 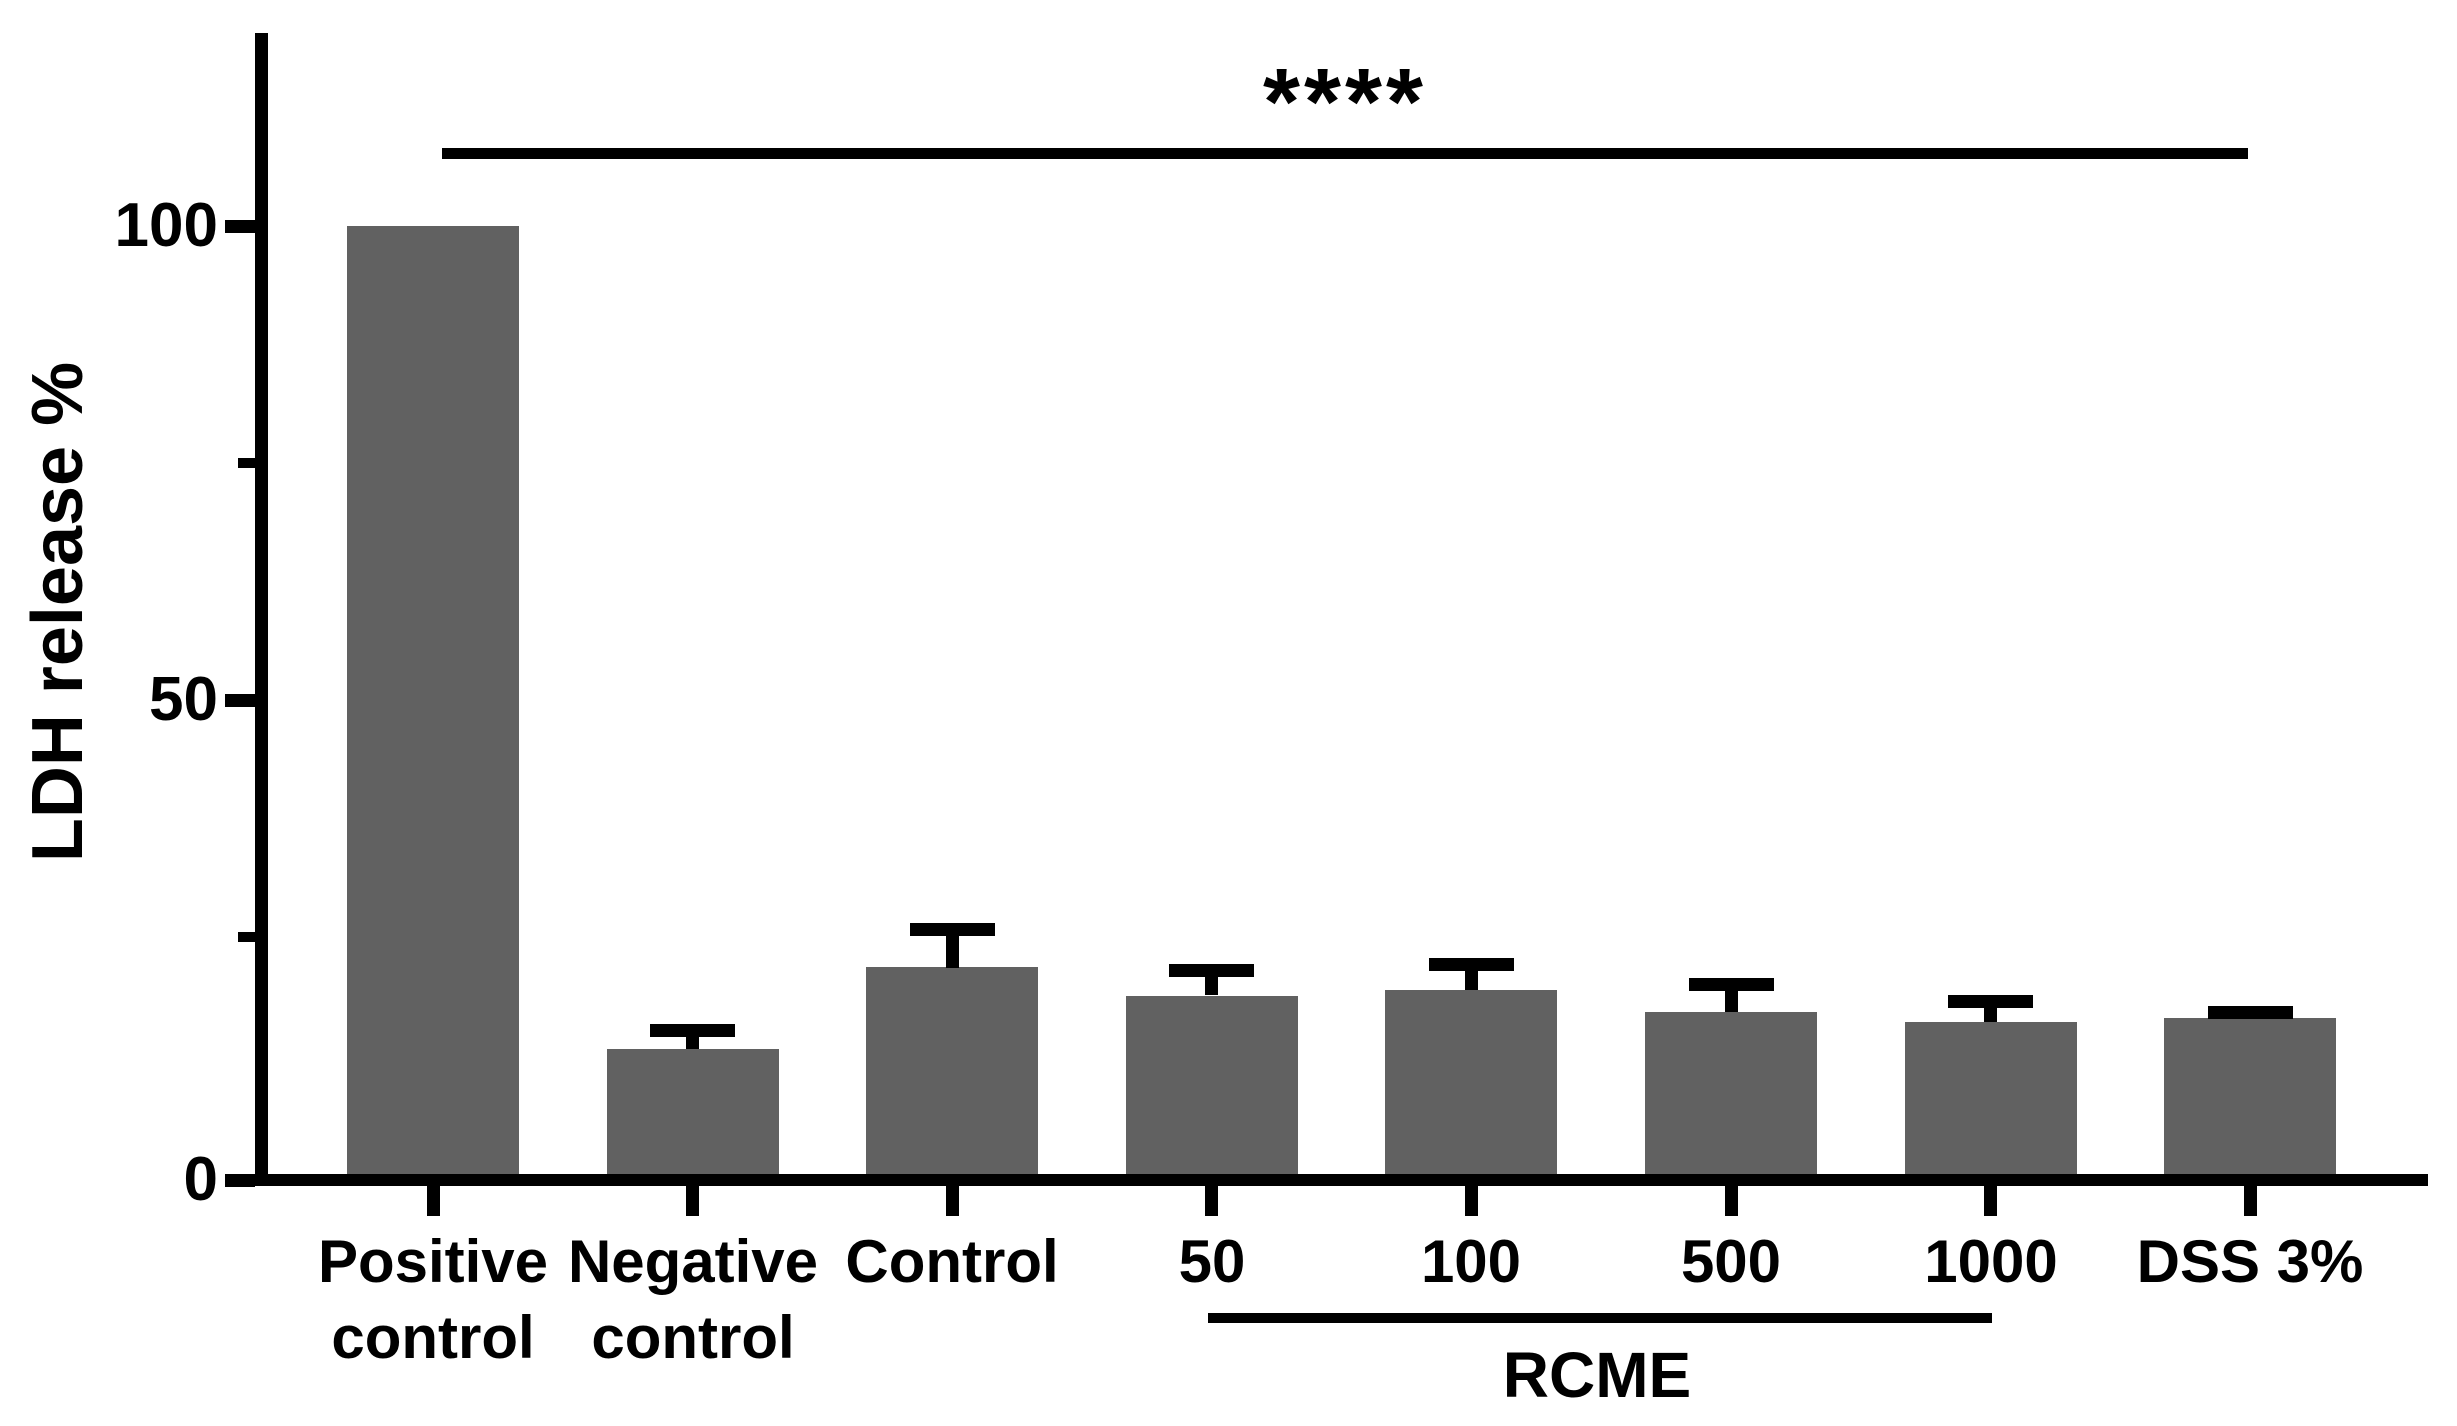 What do you see at coordinates (1991, 1261) in the screenshot?
I see `x-tick-label-1000: 1000` at bounding box center [1991, 1261].